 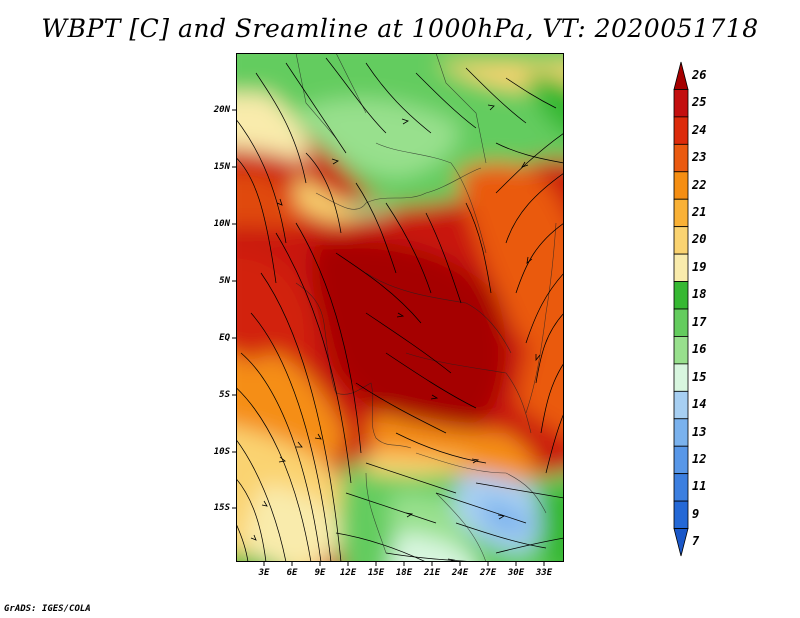 What do you see at coordinates (699, 102) in the screenshot?
I see `colorbar-label: 25` at bounding box center [699, 102].